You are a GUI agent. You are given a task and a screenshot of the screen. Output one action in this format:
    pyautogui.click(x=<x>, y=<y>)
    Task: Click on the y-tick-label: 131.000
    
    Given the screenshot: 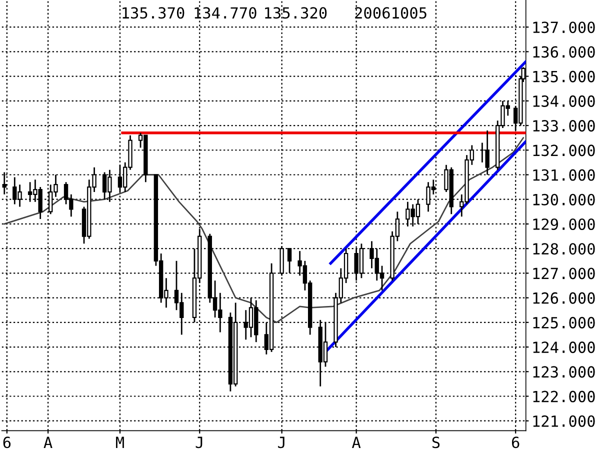 What is the action you would take?
    pyautogui.click(x=564, y=175)
    